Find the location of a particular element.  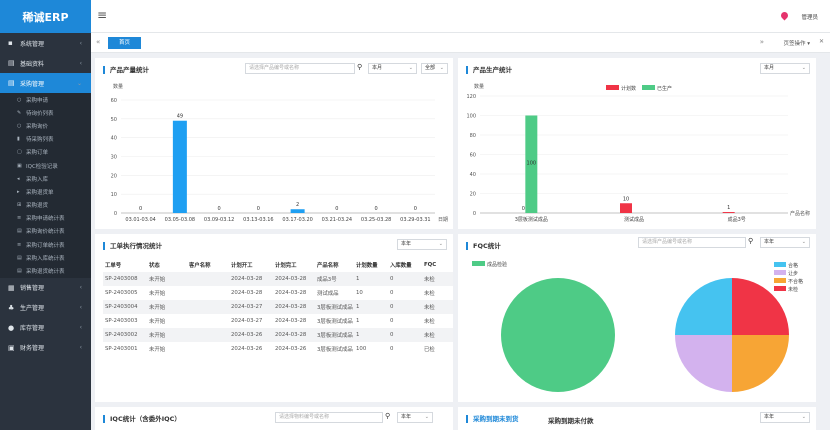

tab-scroll-left-button: « is located at coordinates (98, 42).